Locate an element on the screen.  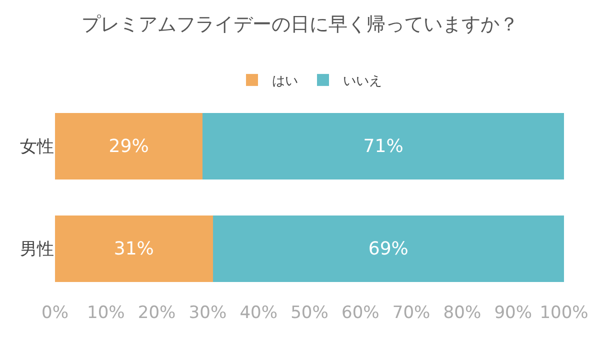
data-label: 31% is located at coordinates (134, 249).